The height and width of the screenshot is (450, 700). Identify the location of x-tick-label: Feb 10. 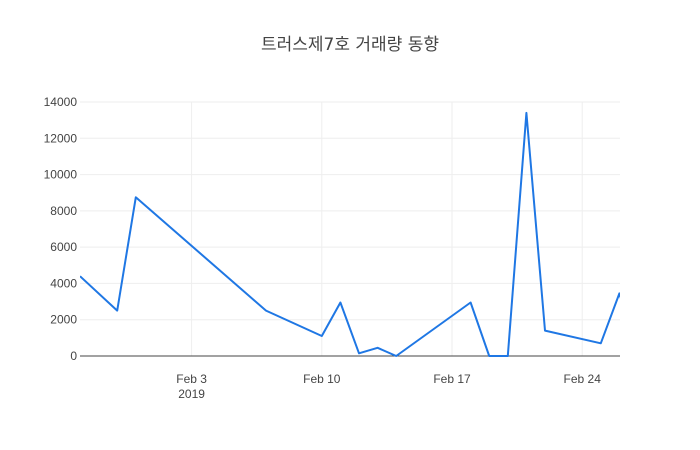
(322, 379).